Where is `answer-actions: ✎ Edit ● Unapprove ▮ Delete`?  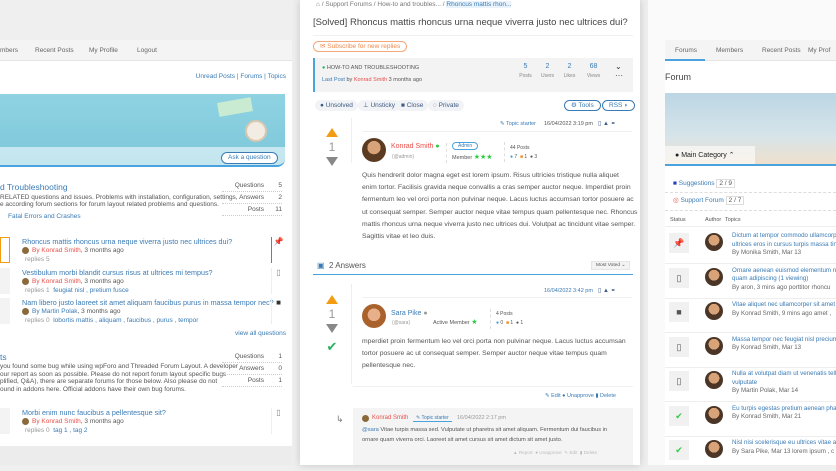 answer-actions: ✎ Edit ● Unapprove ▮ Delete is located at coordinates (580, 396).